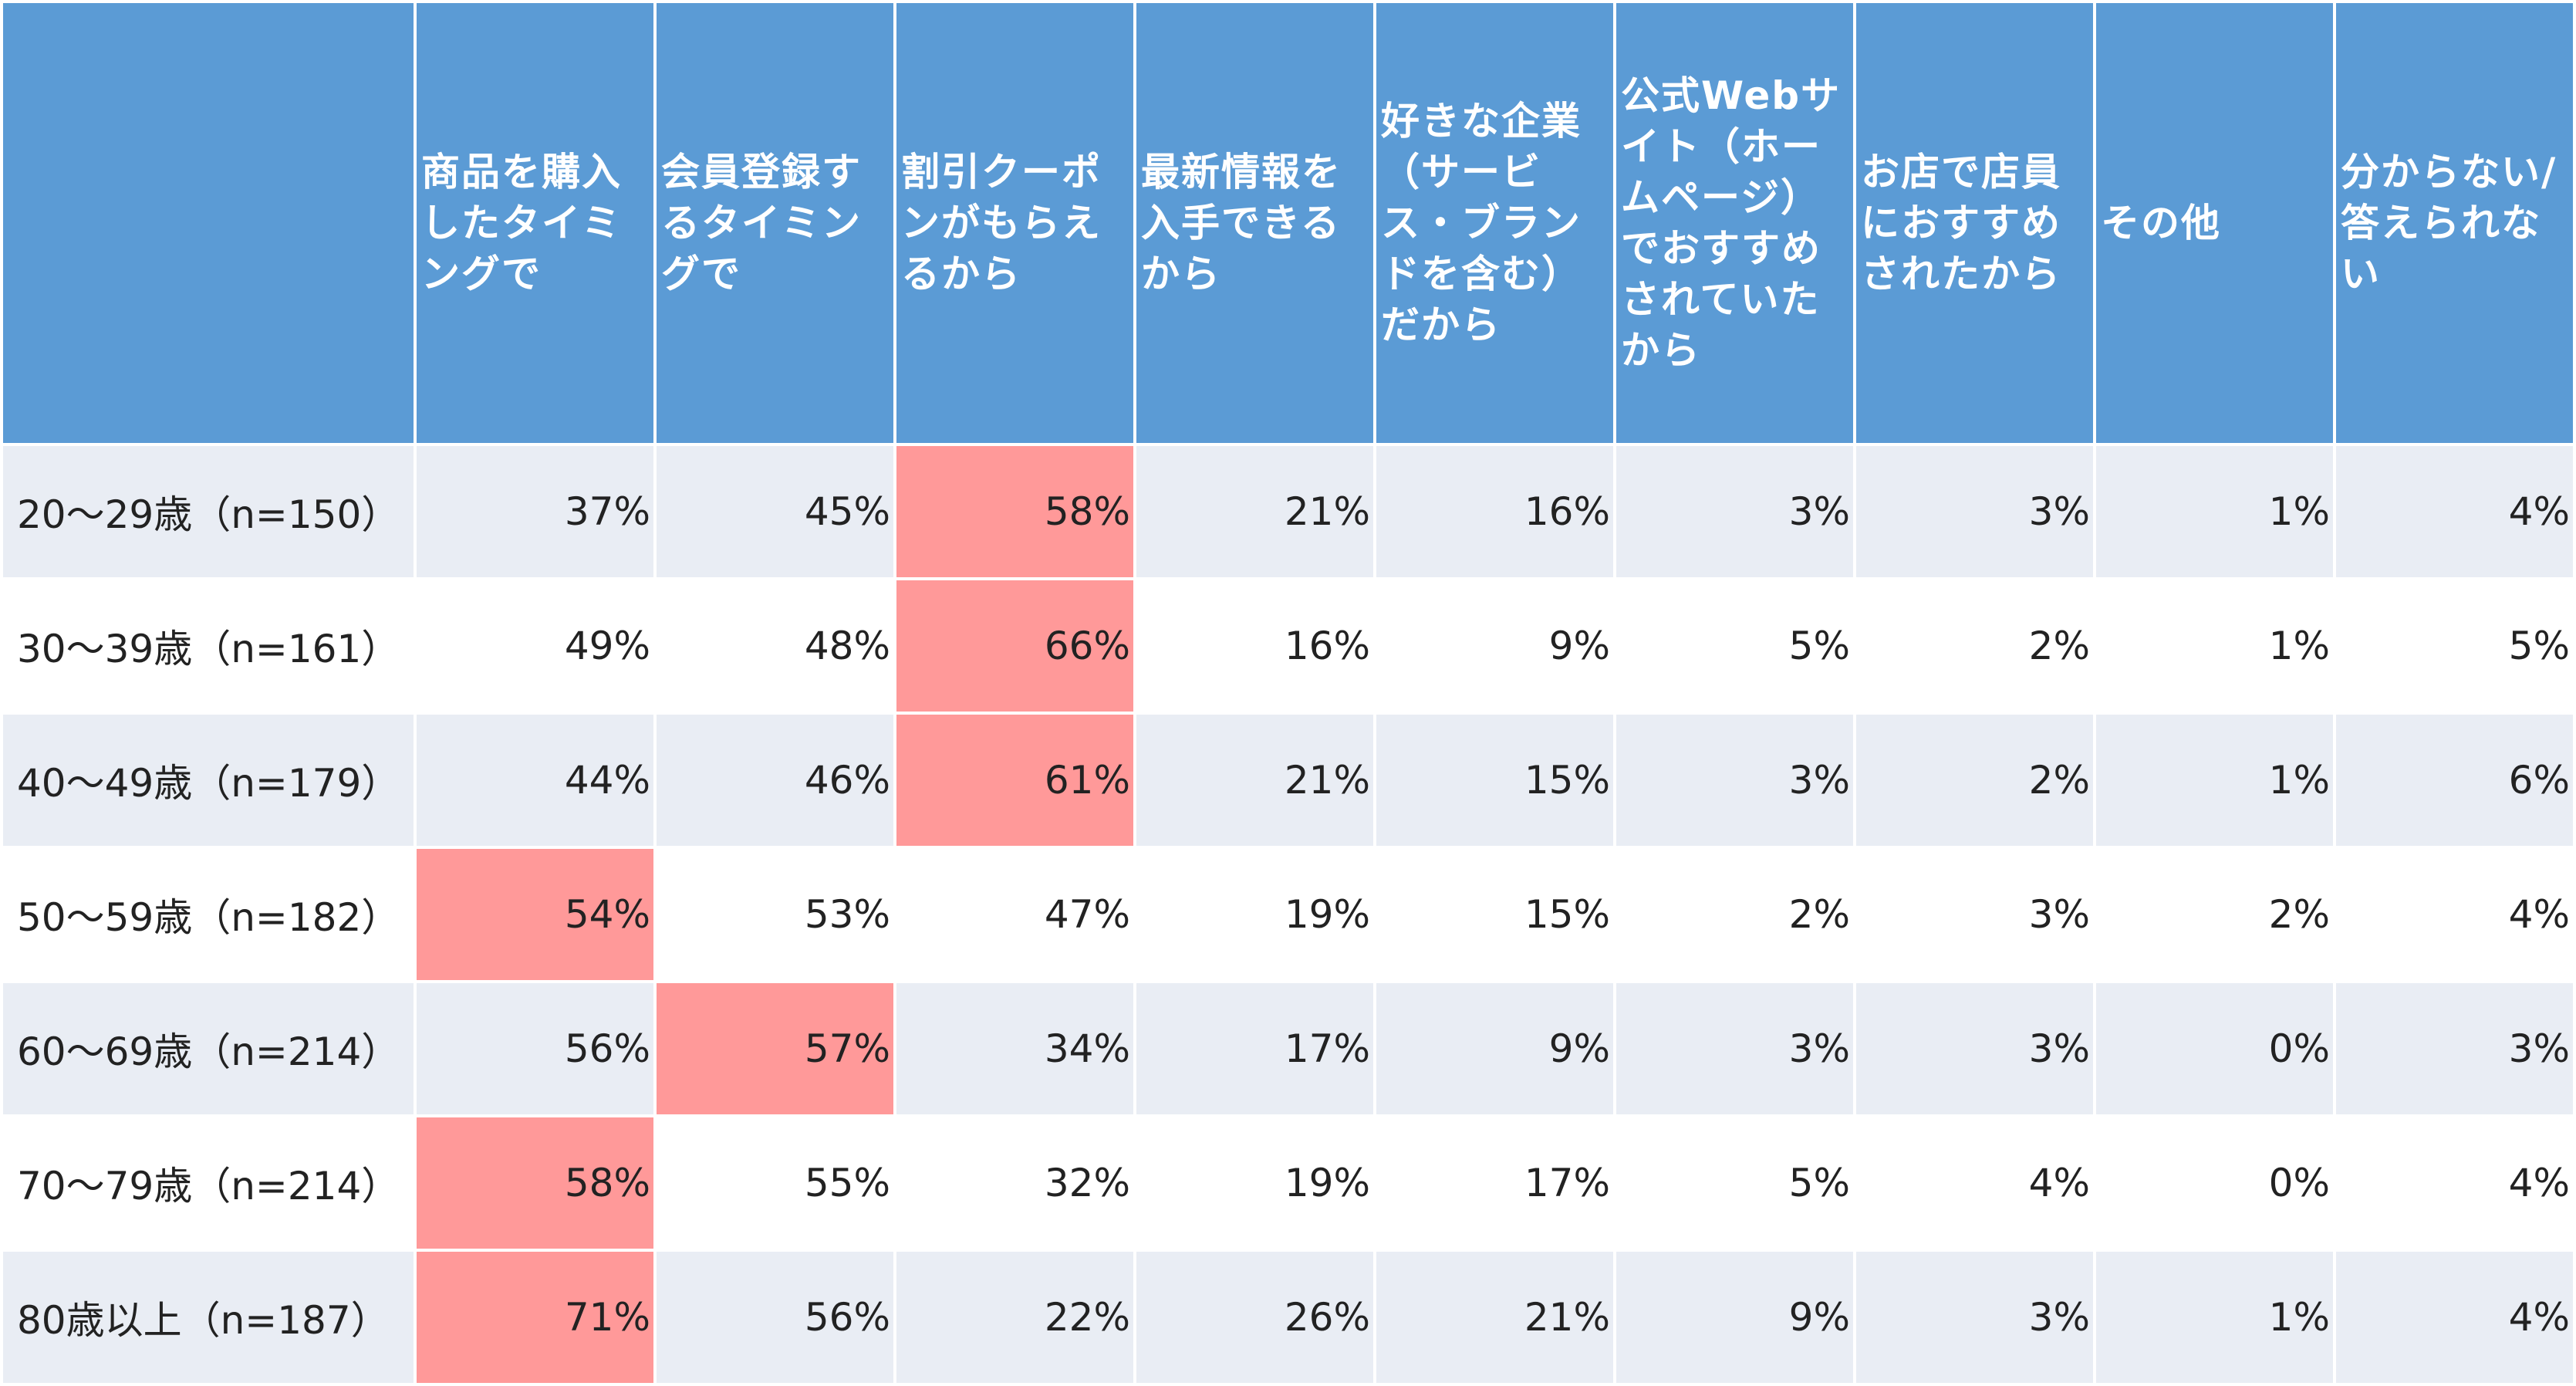  Describe the element at coordinates (208, 1183) in the screenshot. I see `row-label: 70〜79歳（n=214）` at that location.